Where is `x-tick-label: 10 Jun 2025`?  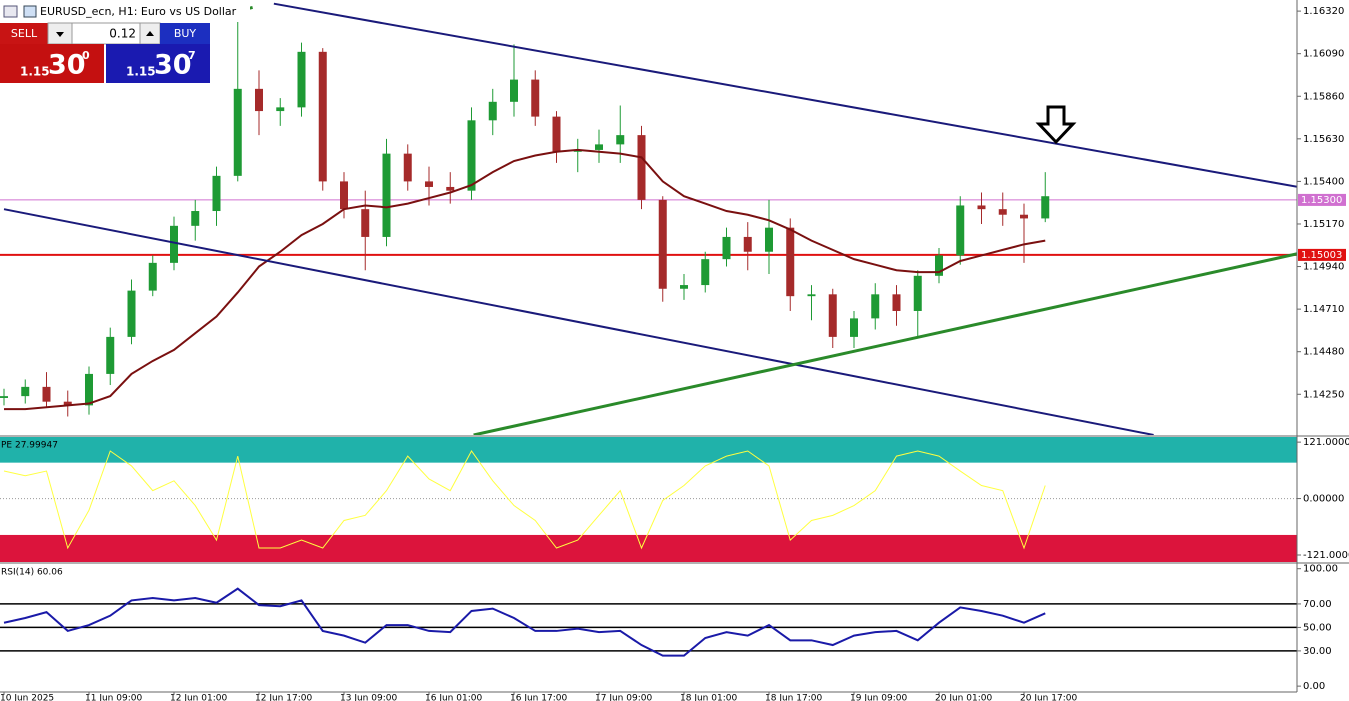 x-tick-label: 10 Jun 2025 is located at coordinates (27, 697).